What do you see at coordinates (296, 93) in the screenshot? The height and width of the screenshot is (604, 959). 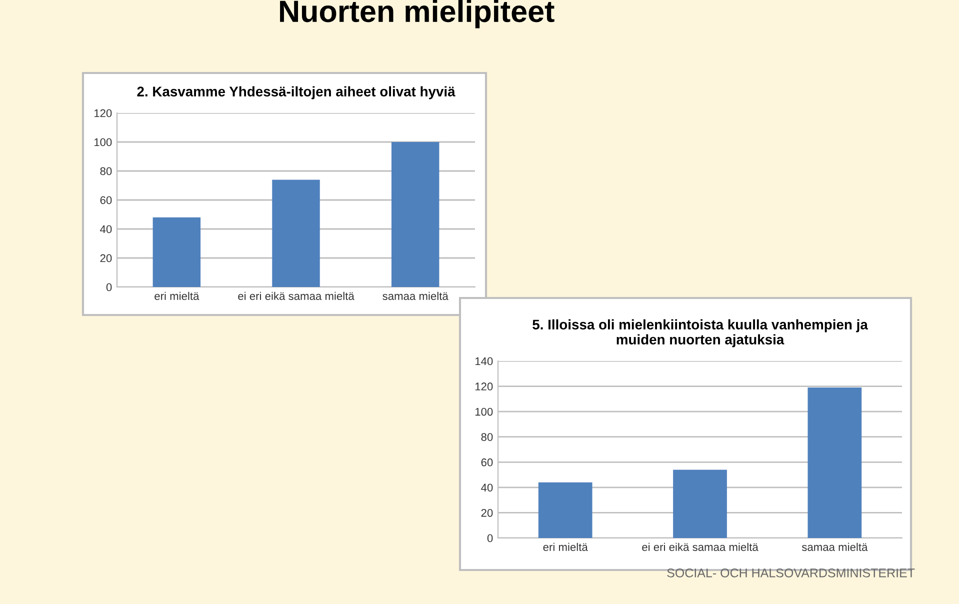 I see `chart-title: 2. Kasvamme Yhdessä-iltojen aiheet olivat hyviä` at bounding box center [296, 93].